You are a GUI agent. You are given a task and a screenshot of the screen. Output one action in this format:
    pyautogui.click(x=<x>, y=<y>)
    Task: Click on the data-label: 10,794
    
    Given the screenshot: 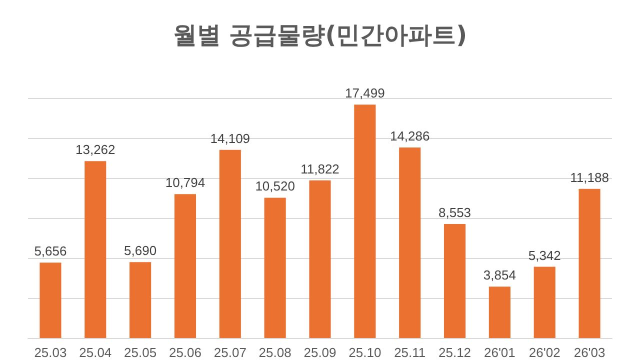 What is the action you would take?
    pyautogui.click(x=185, y=182)
    